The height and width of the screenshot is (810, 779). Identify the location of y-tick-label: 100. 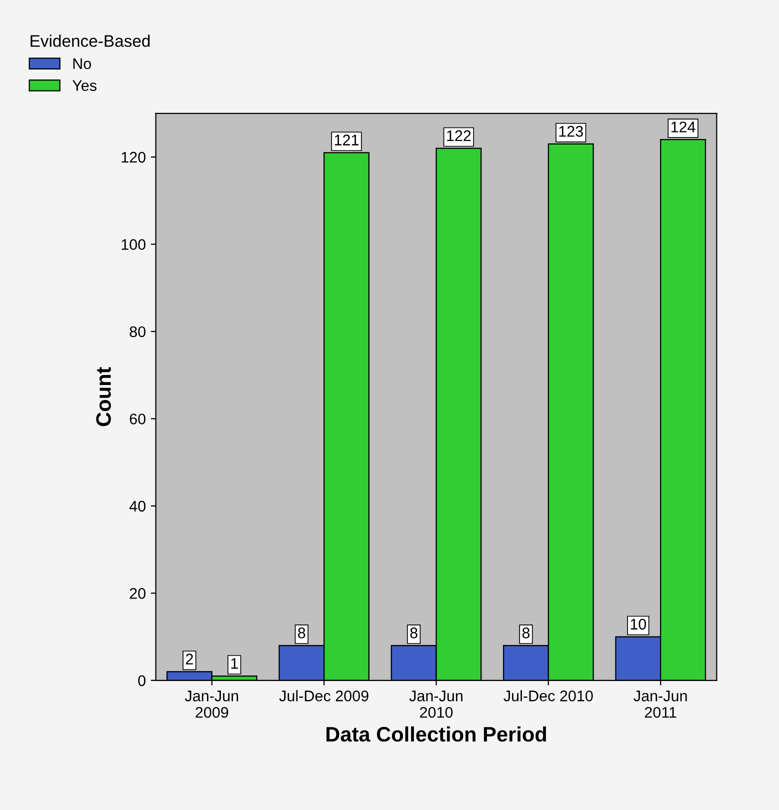
(134, 244).